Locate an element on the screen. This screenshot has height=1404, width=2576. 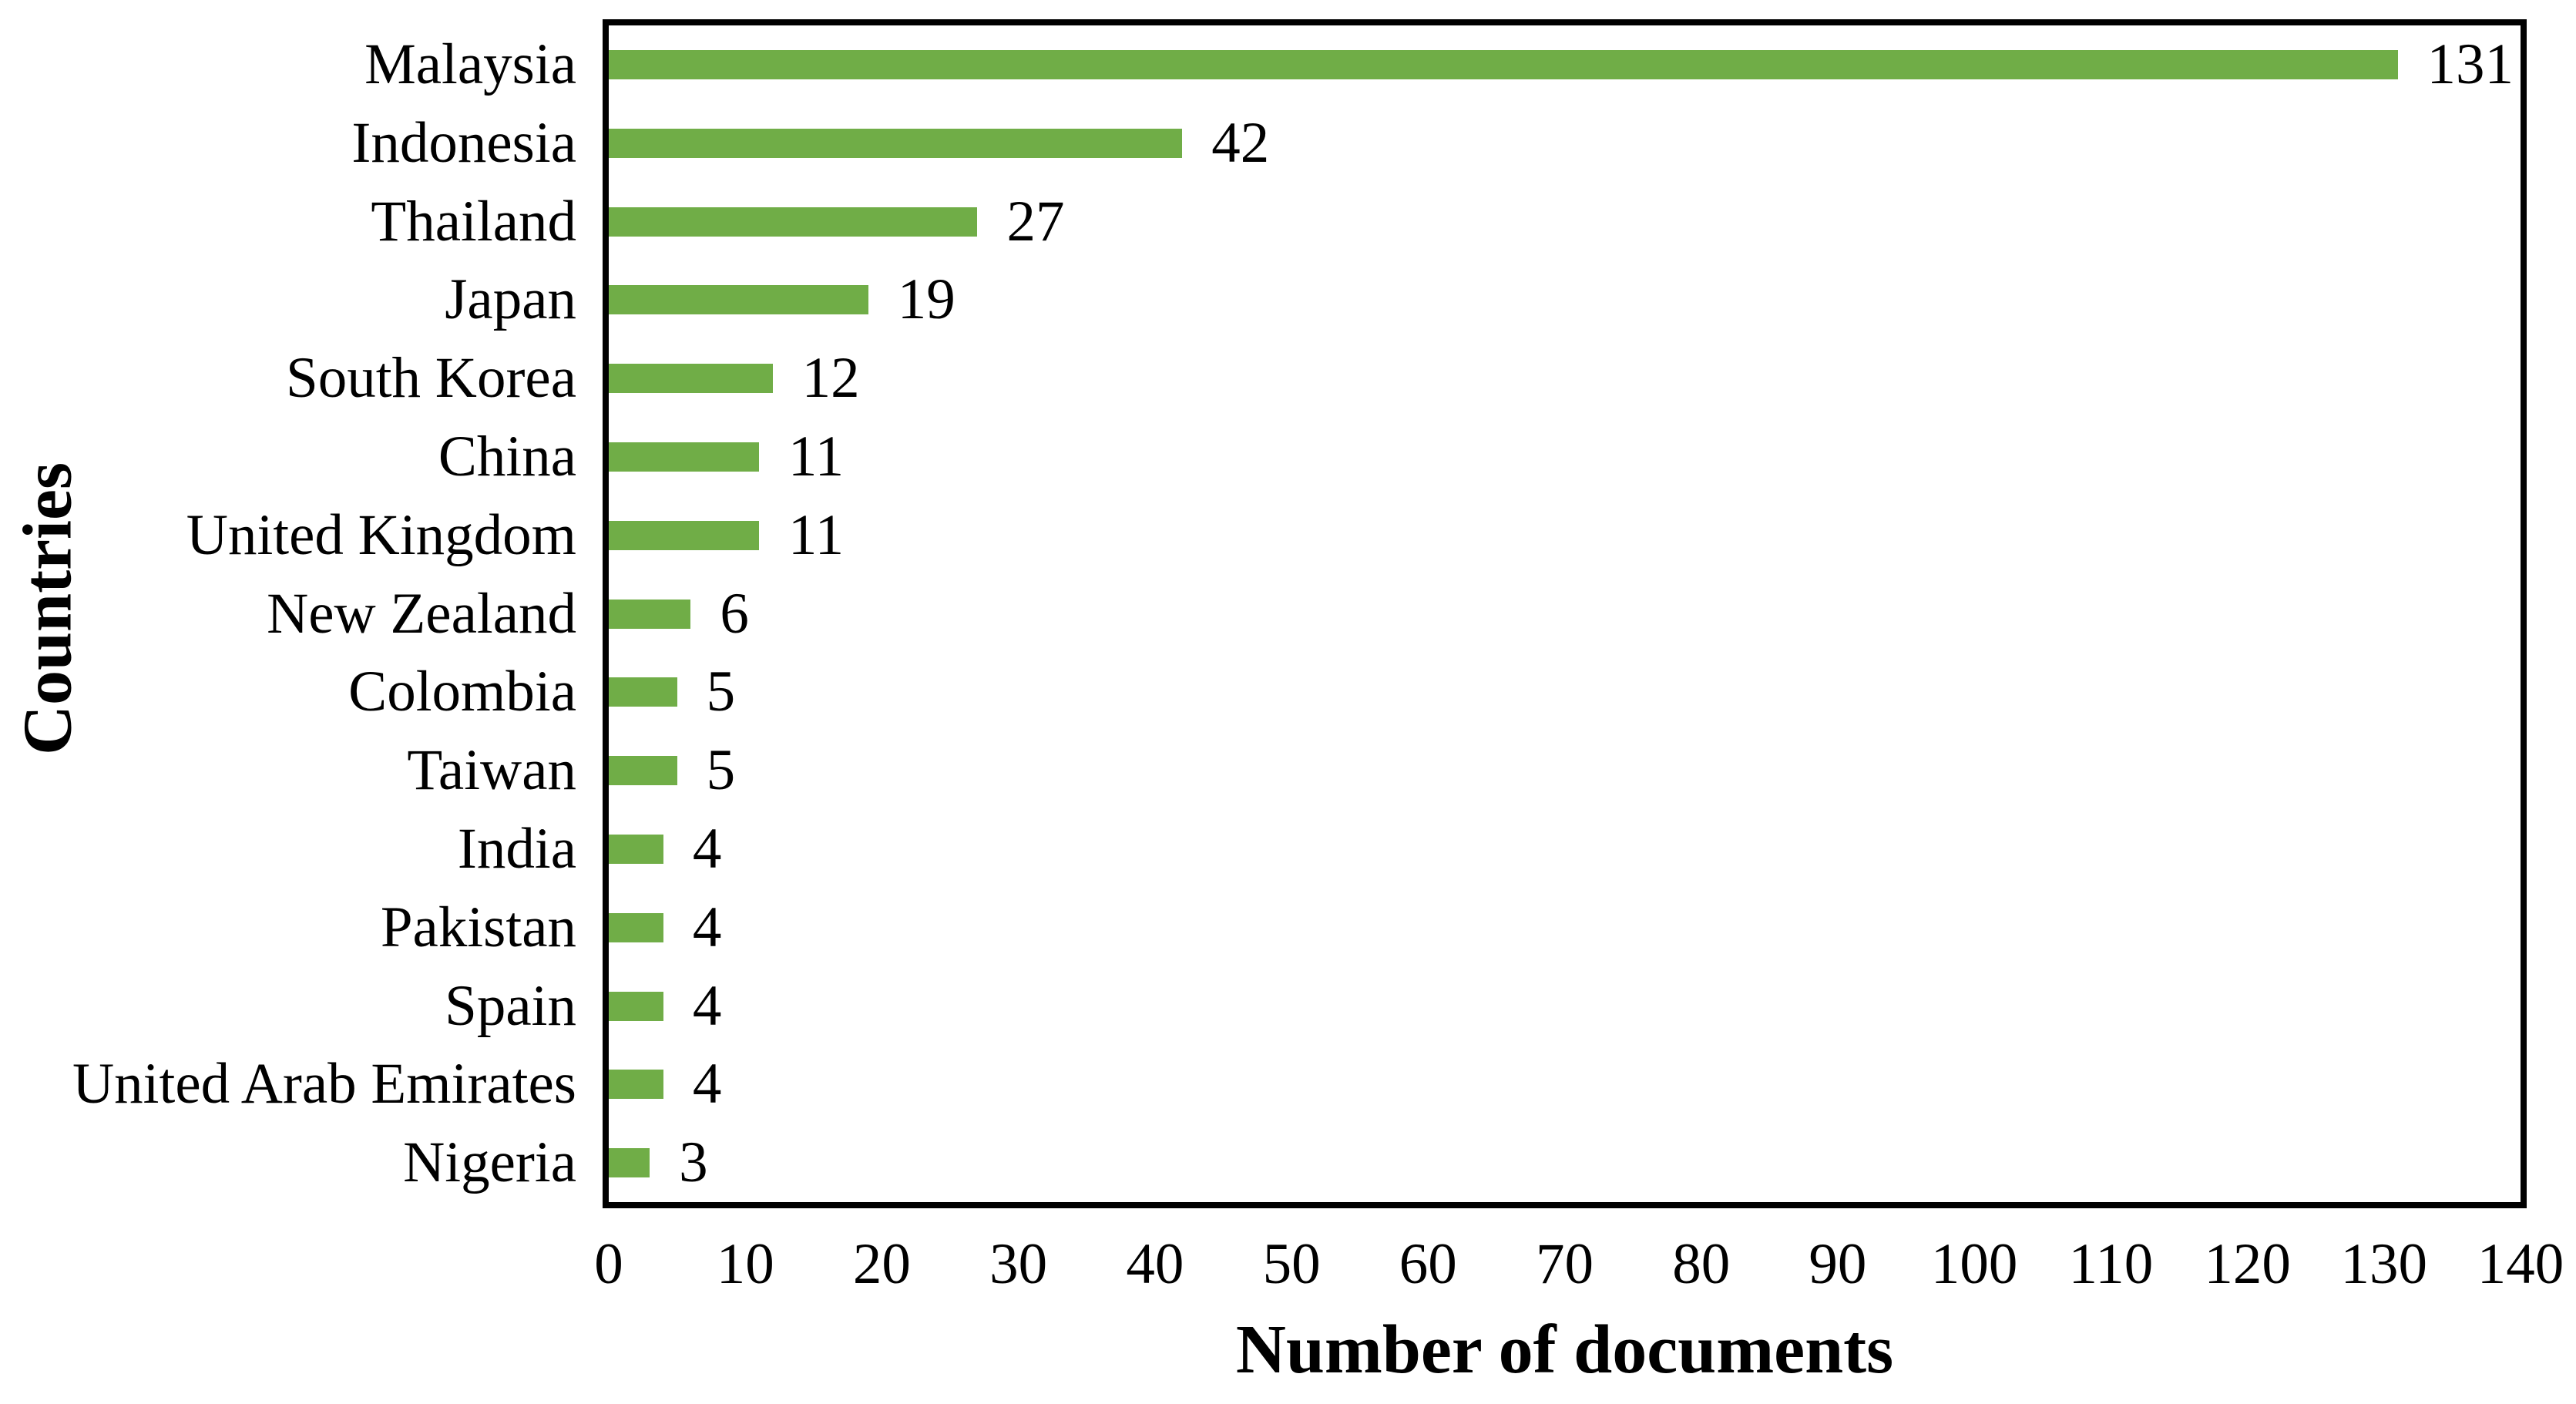
category-label: Japan is located at coordinates (510, 299).